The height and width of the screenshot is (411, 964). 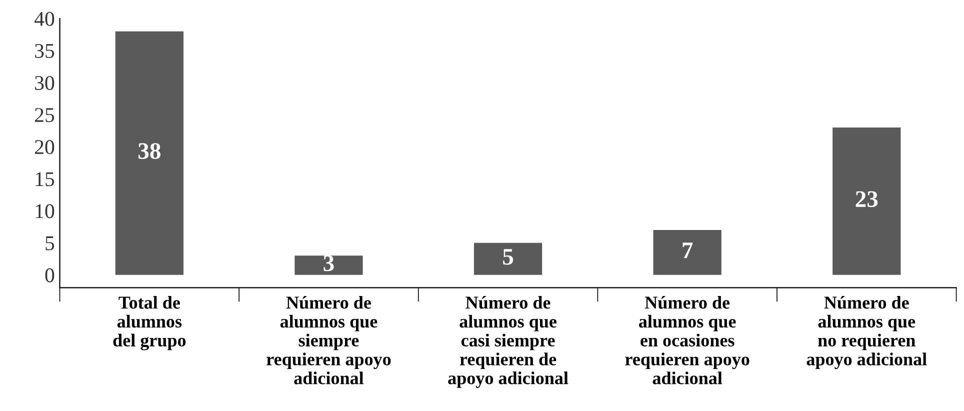 I want to click on y-tick-label: 25, so click(x=44, y=115).